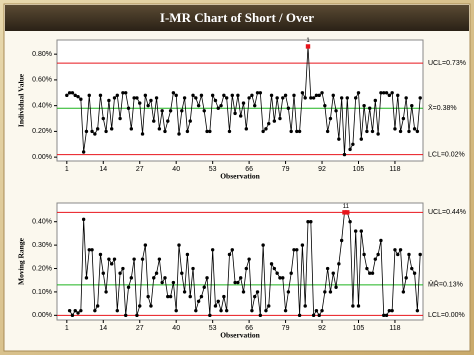  I want to click on x-tick-label: 92, so click(322, 328).